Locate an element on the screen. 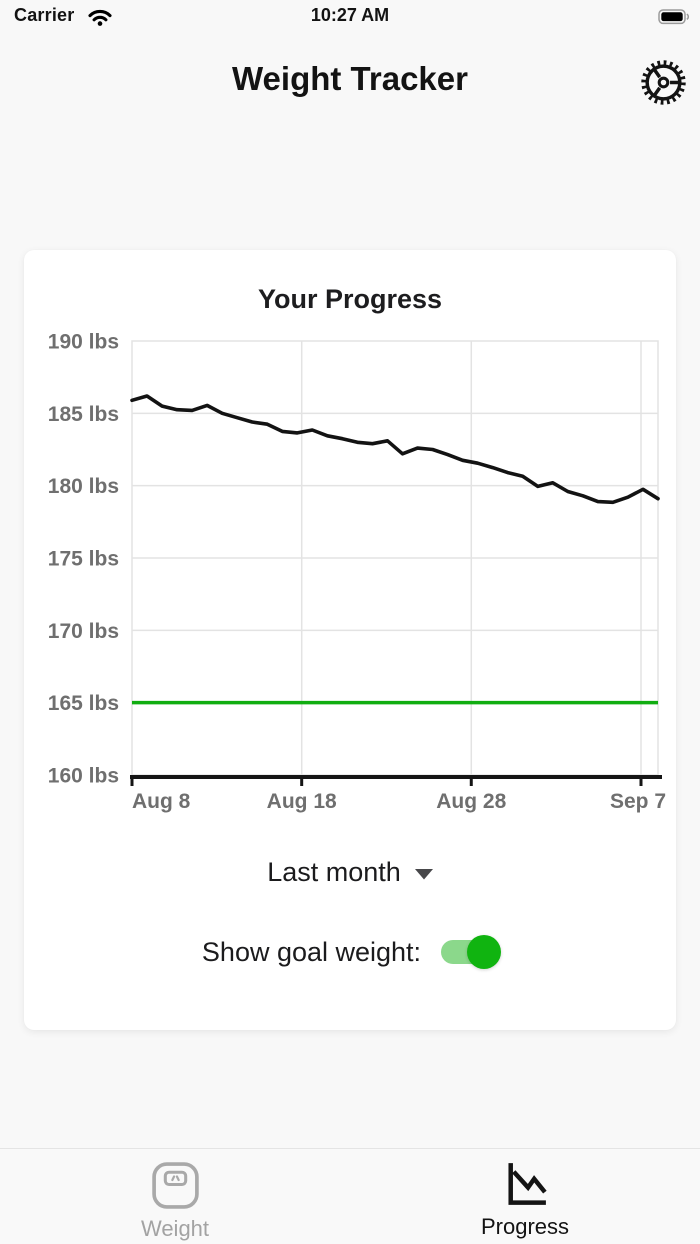 The image size is (700, 1244). status-bar: Carrier 10:27 AM is located at coordinates (350, 17).